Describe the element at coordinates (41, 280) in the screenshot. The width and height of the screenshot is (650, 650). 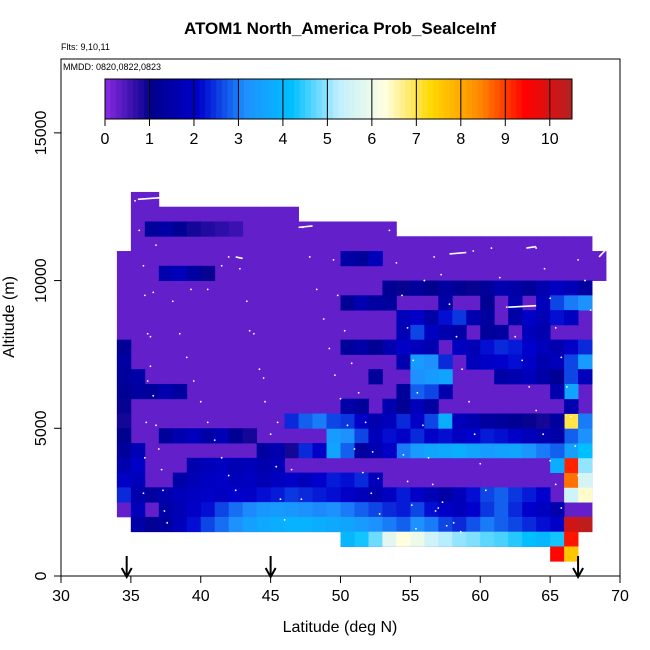
I see `y-tick-label: 10000` at that location.